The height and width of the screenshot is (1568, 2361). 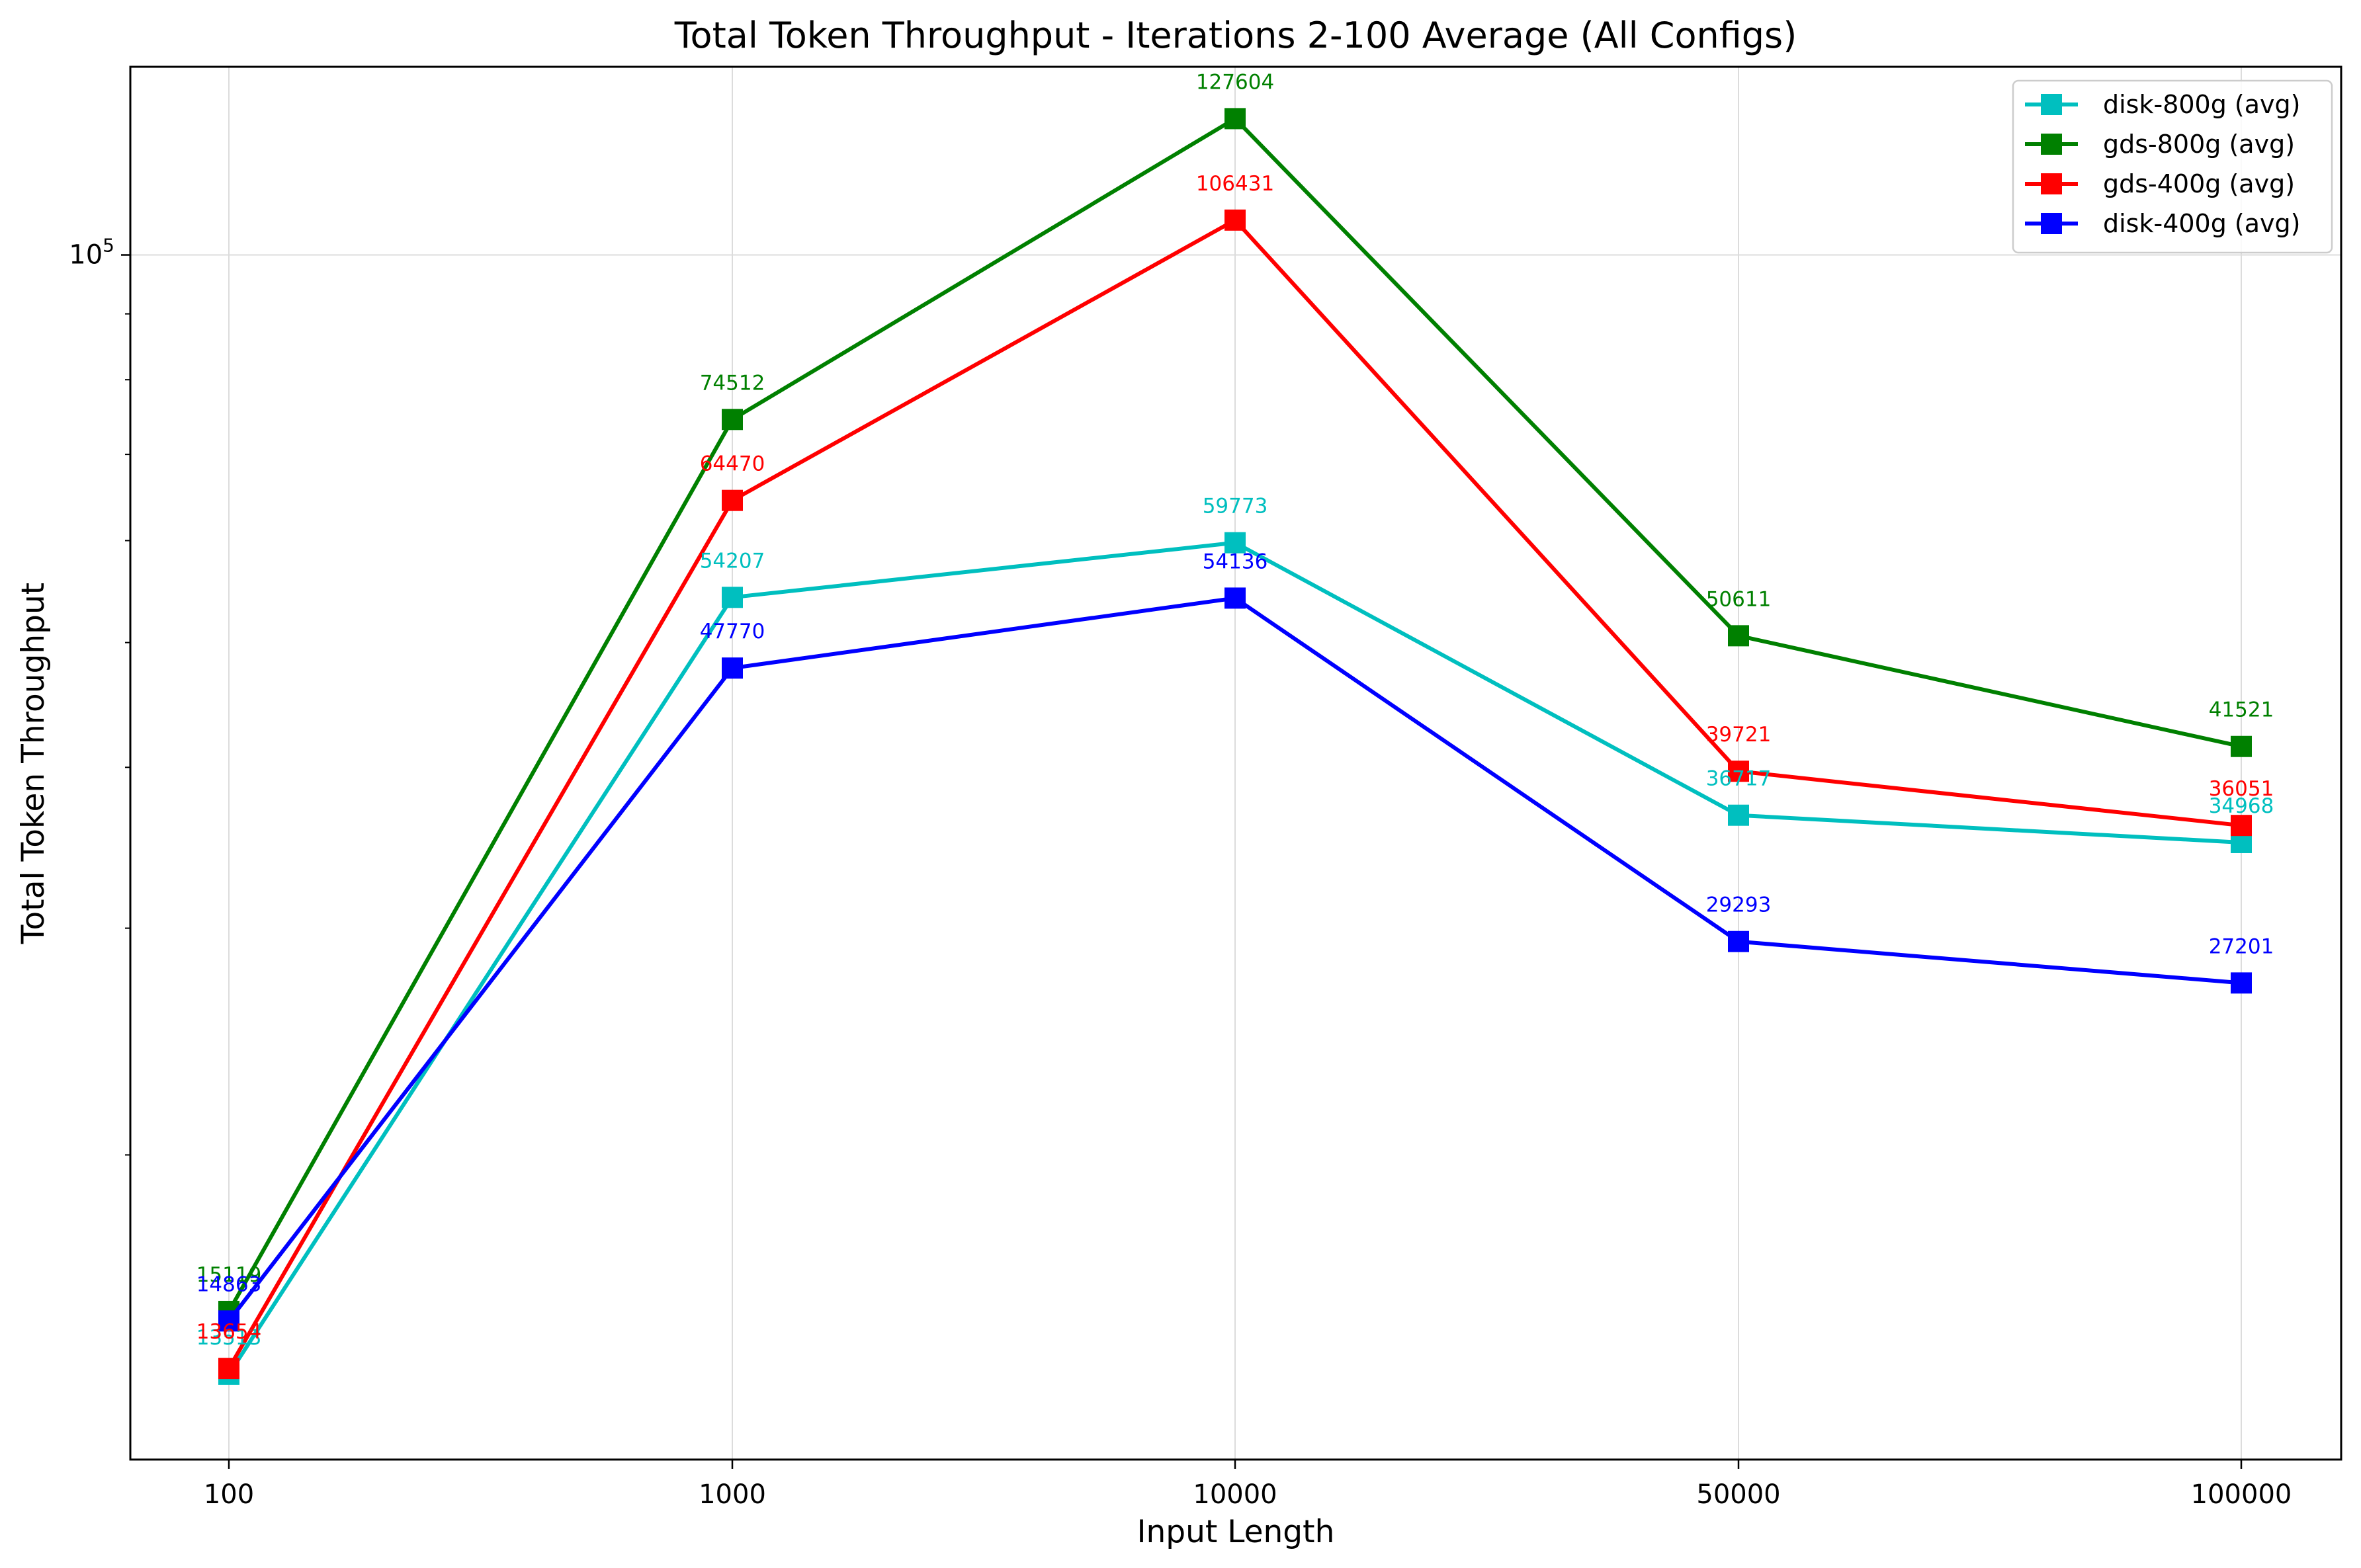 I want to click on data-label: 29293, so click(x=1739, y=905).